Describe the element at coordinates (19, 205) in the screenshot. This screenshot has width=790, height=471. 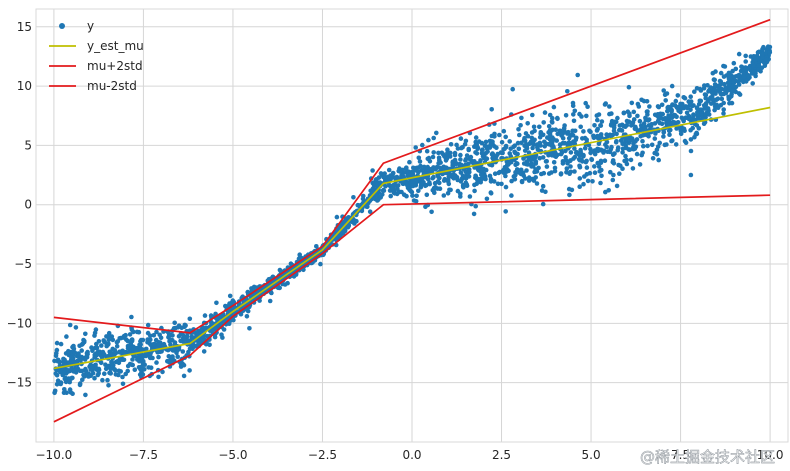
I see `y-axis-ticks: −15 −10 −5 0 5 10 15` at that location.